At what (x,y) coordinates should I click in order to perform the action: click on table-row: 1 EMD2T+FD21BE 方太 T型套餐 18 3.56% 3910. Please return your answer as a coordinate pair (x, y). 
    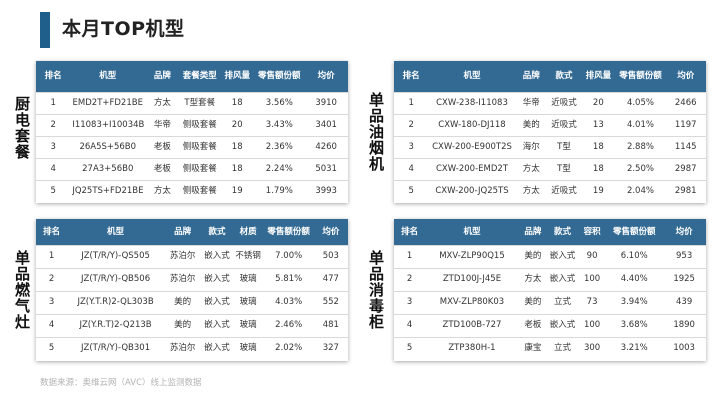
    Looking at the image, I should click on (192, 102).